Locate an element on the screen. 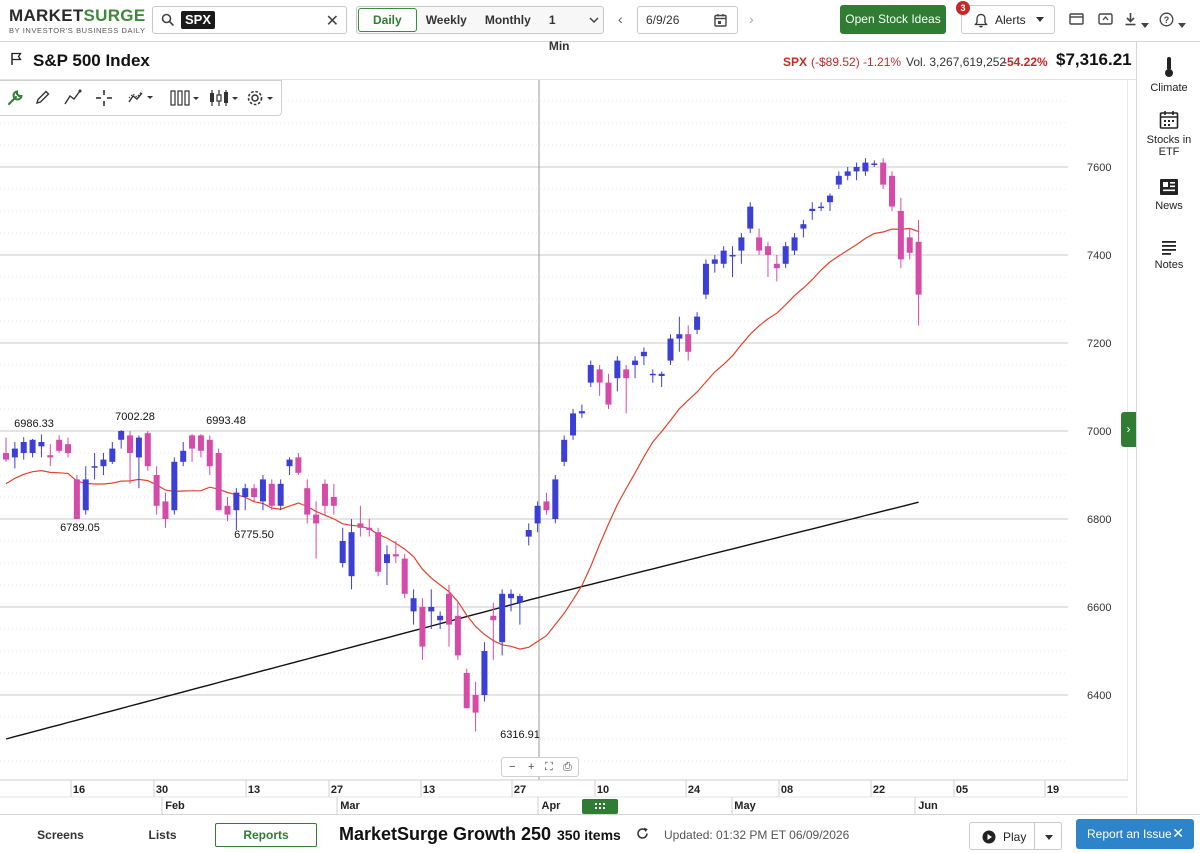  zoom-in-icon: + is located at coordinates (531, 767).